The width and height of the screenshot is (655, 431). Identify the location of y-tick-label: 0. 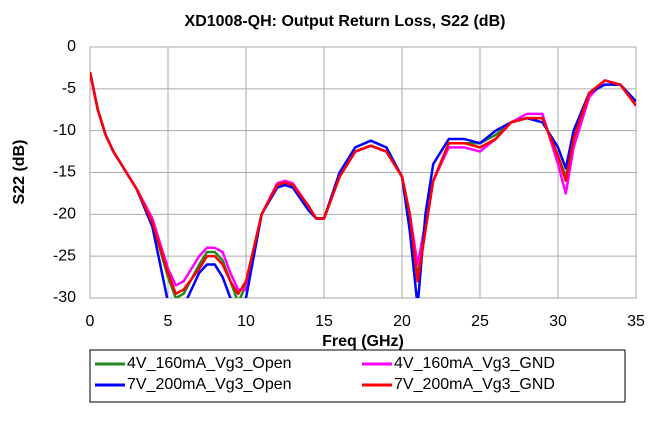
(71, 46).